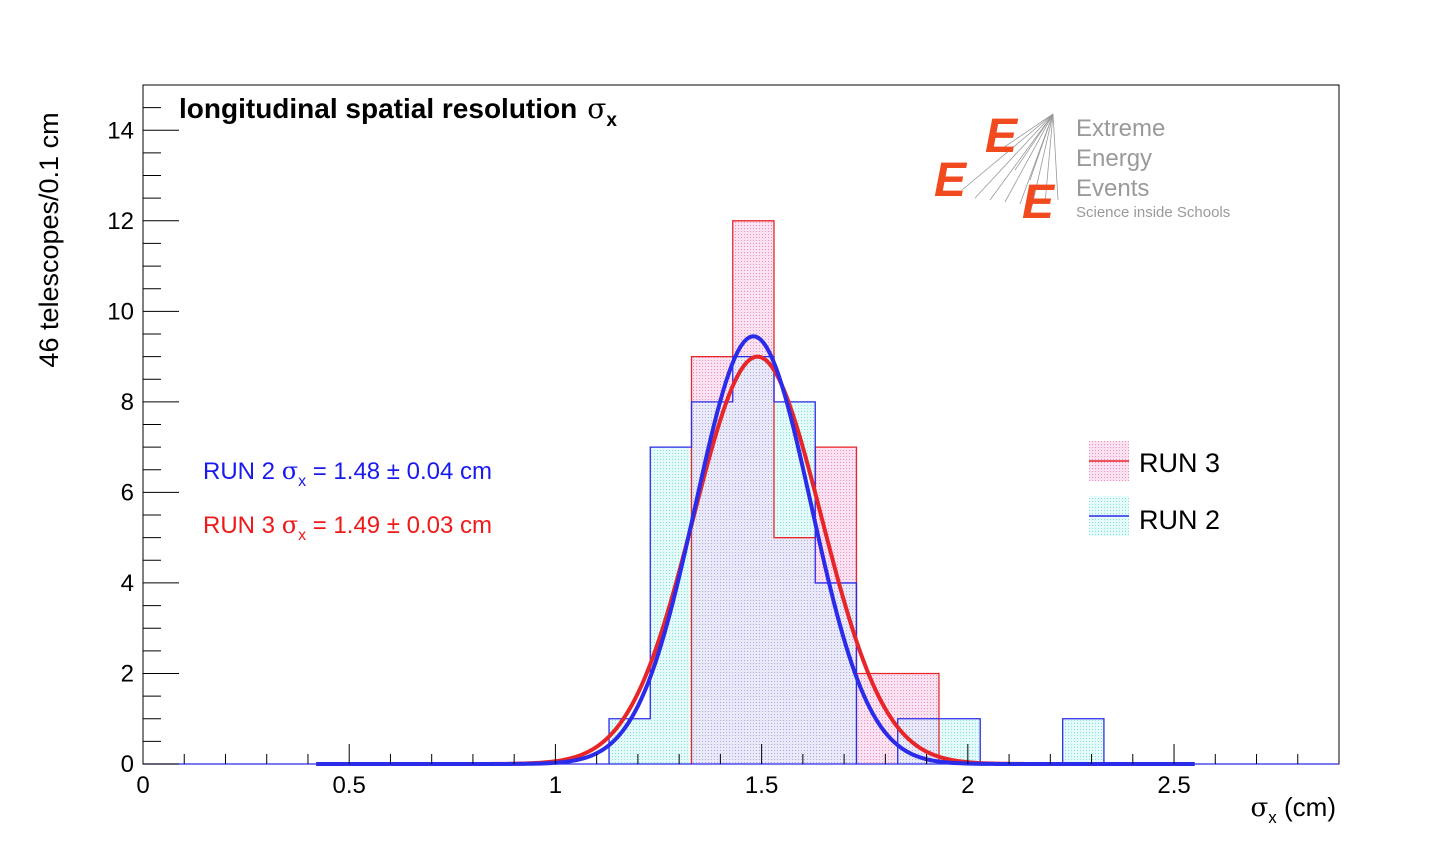  I want to click on annotation-run2-prefix: RUN 2, so click(242, 471).